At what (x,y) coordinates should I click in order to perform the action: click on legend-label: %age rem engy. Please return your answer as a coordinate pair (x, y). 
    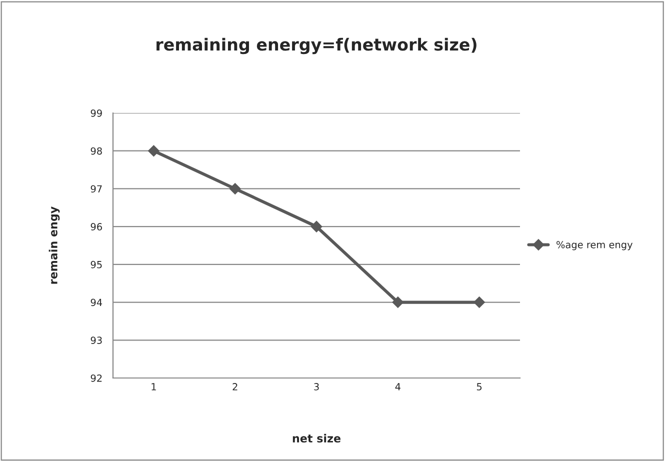
    Looking at the image, I should click on (594, 245).